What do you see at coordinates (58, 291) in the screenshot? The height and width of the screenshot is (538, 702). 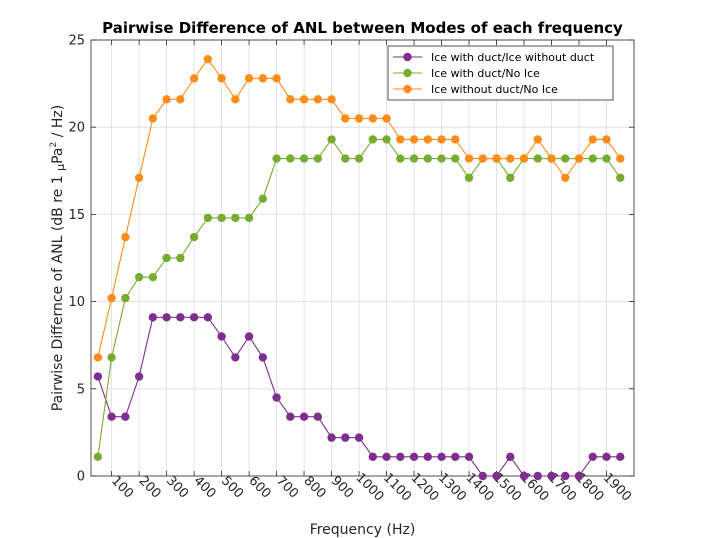 I see `y-axis-label-main: Pairwise Differnce of ANL (dB re 1` at bounding box center [58, 291].